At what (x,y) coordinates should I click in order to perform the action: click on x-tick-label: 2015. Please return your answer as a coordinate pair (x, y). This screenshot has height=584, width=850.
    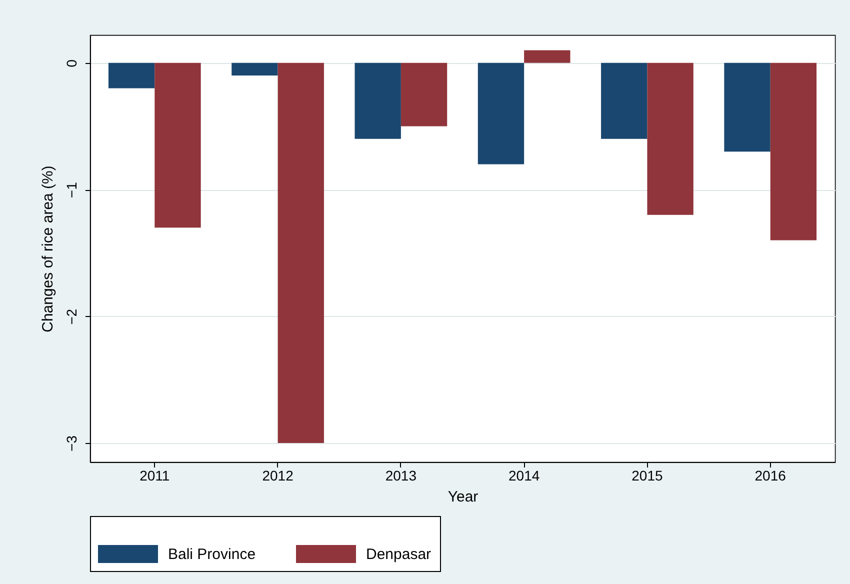
    Looking at the image, I should click on (647, 476).